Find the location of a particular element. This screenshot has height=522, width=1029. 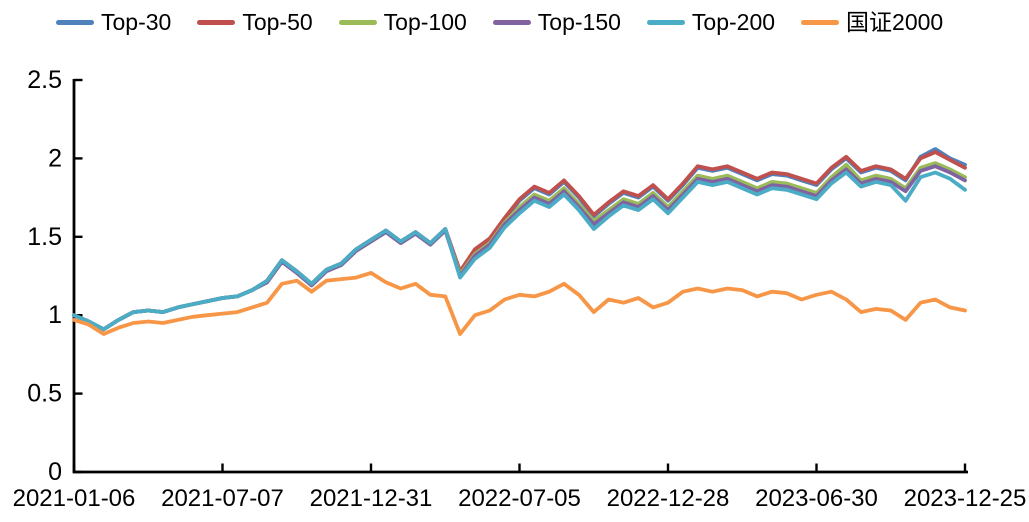

legend-label-top-150: Top-150 is located at coordinates (579, 22).